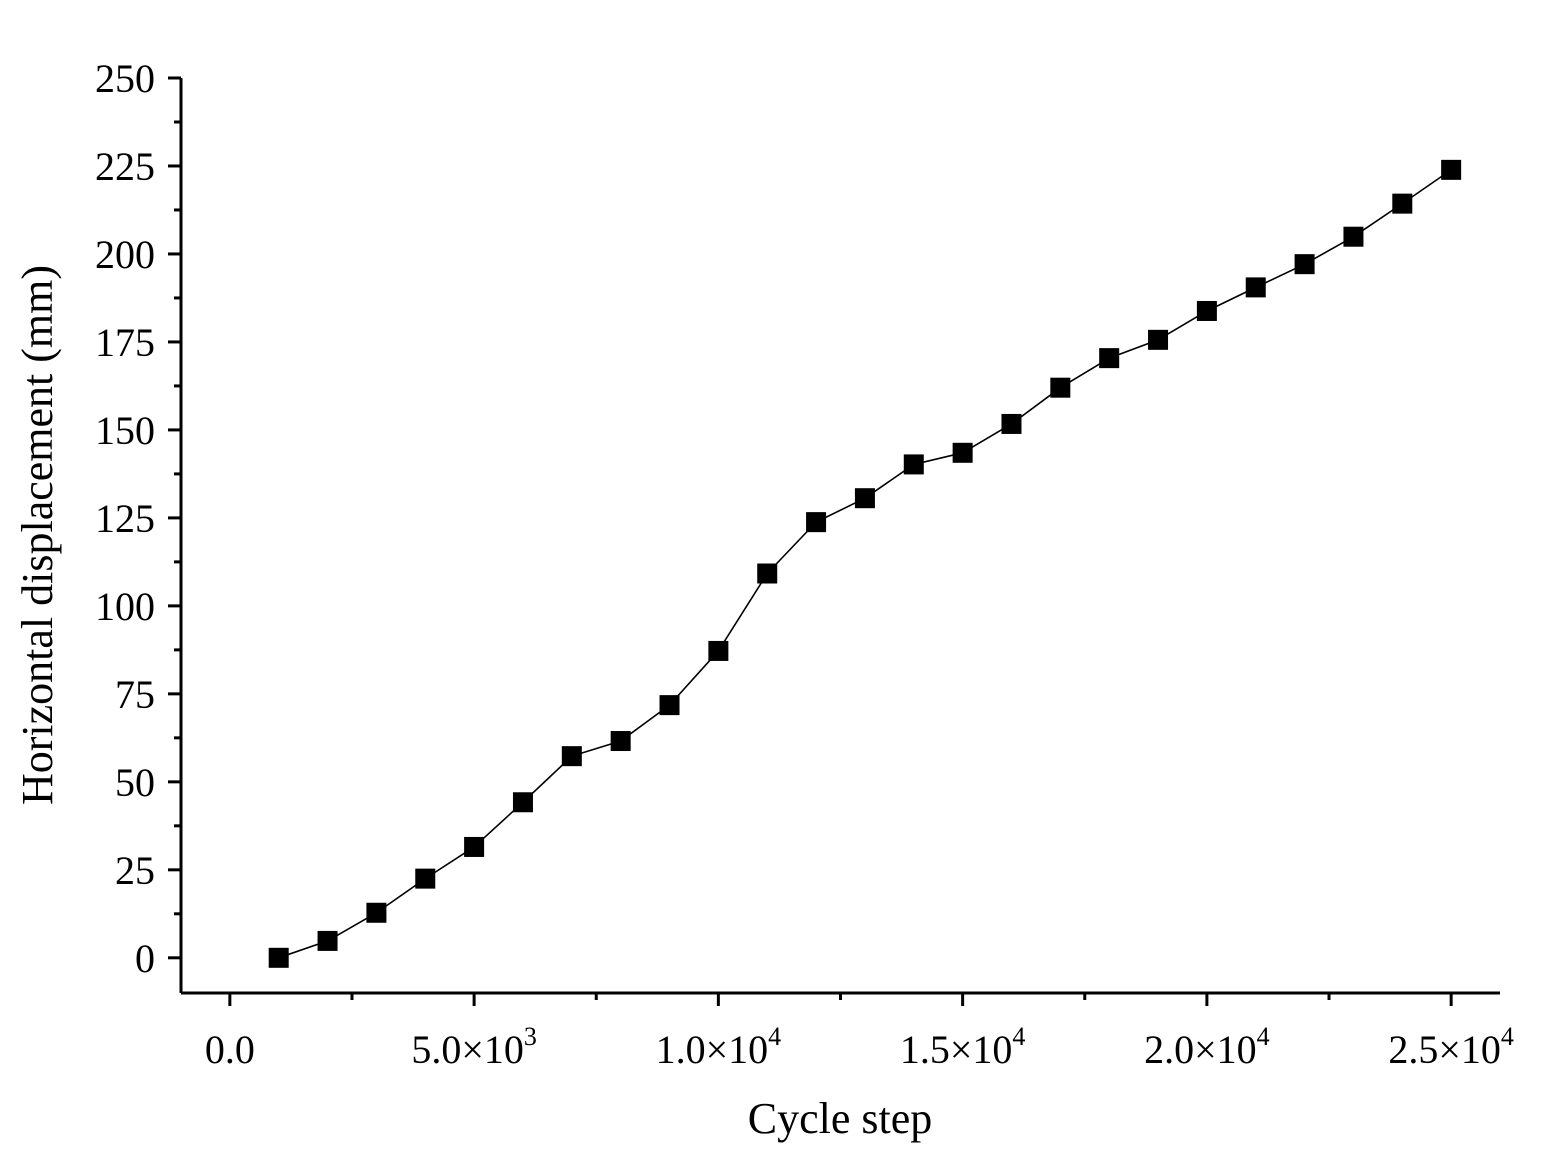 The height and width of the screenshot is (1163, 1543). I want to click on y-tick-label: 25, so click(135, 870).